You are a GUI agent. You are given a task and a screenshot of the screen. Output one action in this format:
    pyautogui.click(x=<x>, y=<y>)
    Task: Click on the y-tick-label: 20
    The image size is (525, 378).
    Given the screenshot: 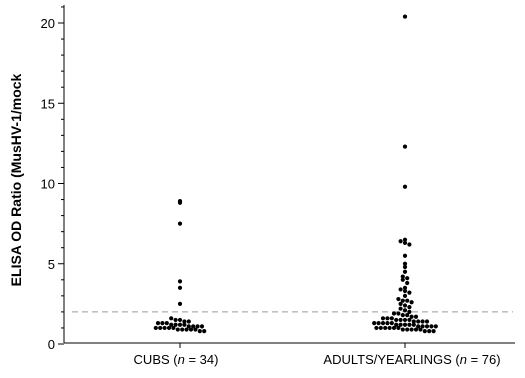 What is the action you would take?
    pyautogui.click(x=48, y=23)
    